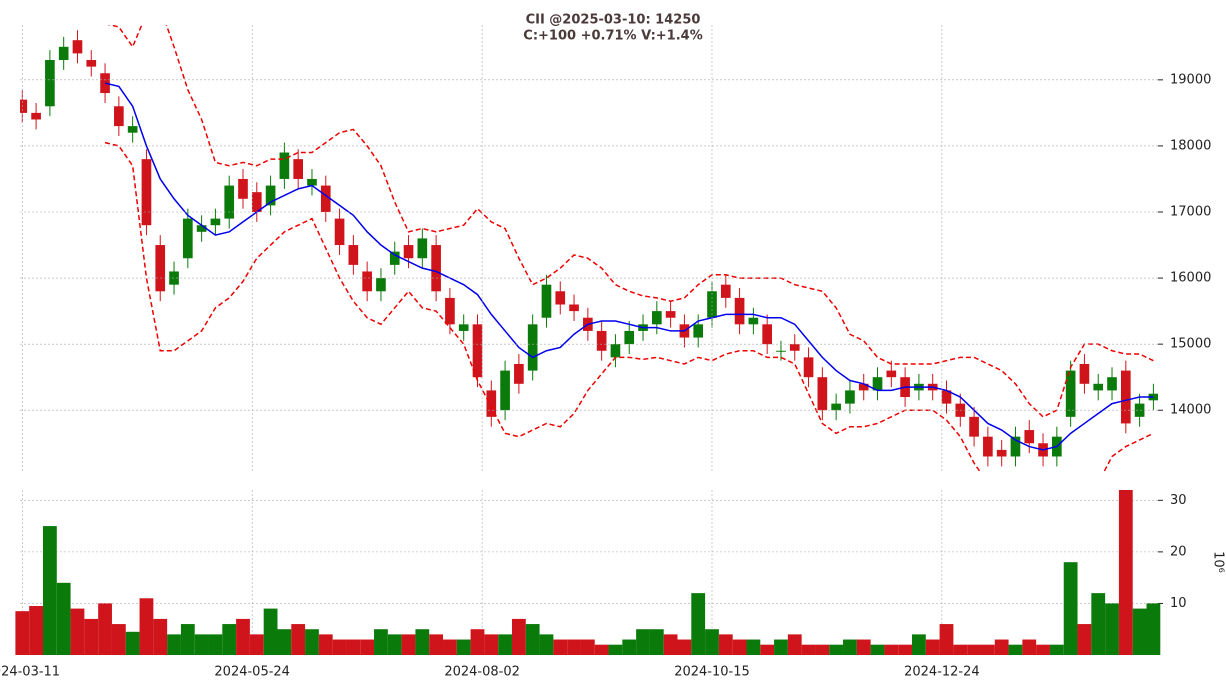 The image size is (1226, 690). What do you see at coordinates (712, 672) in the screenshot?
I see `x-tick-label: 2024-10-15` at bounding box center [712, 672].